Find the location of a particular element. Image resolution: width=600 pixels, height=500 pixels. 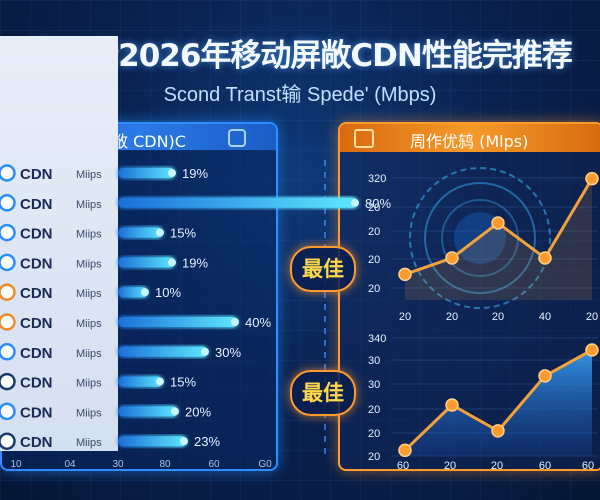

bar-value-label: 80% is located at coordinates (378, 203).